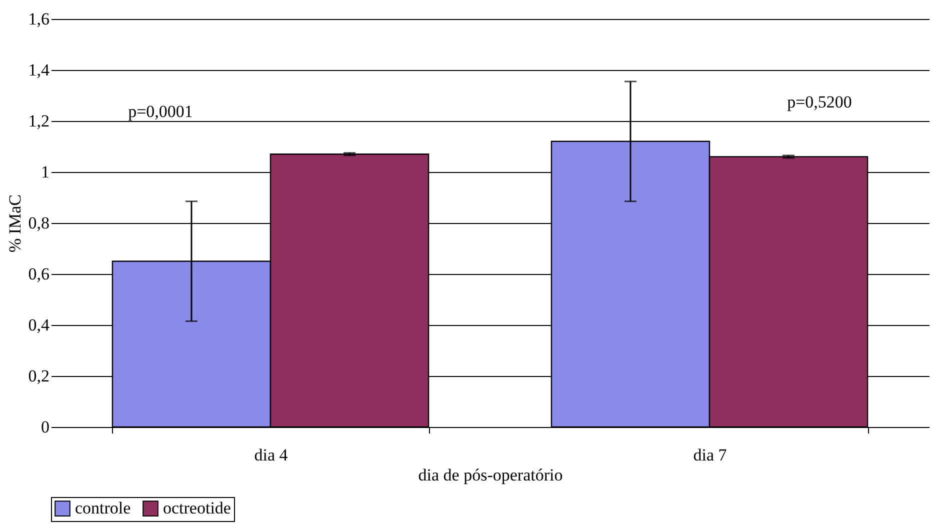  Describe the element at coordinates (39, 19) in the screenshot. I see `y-tick-label: 1,6` at that location.